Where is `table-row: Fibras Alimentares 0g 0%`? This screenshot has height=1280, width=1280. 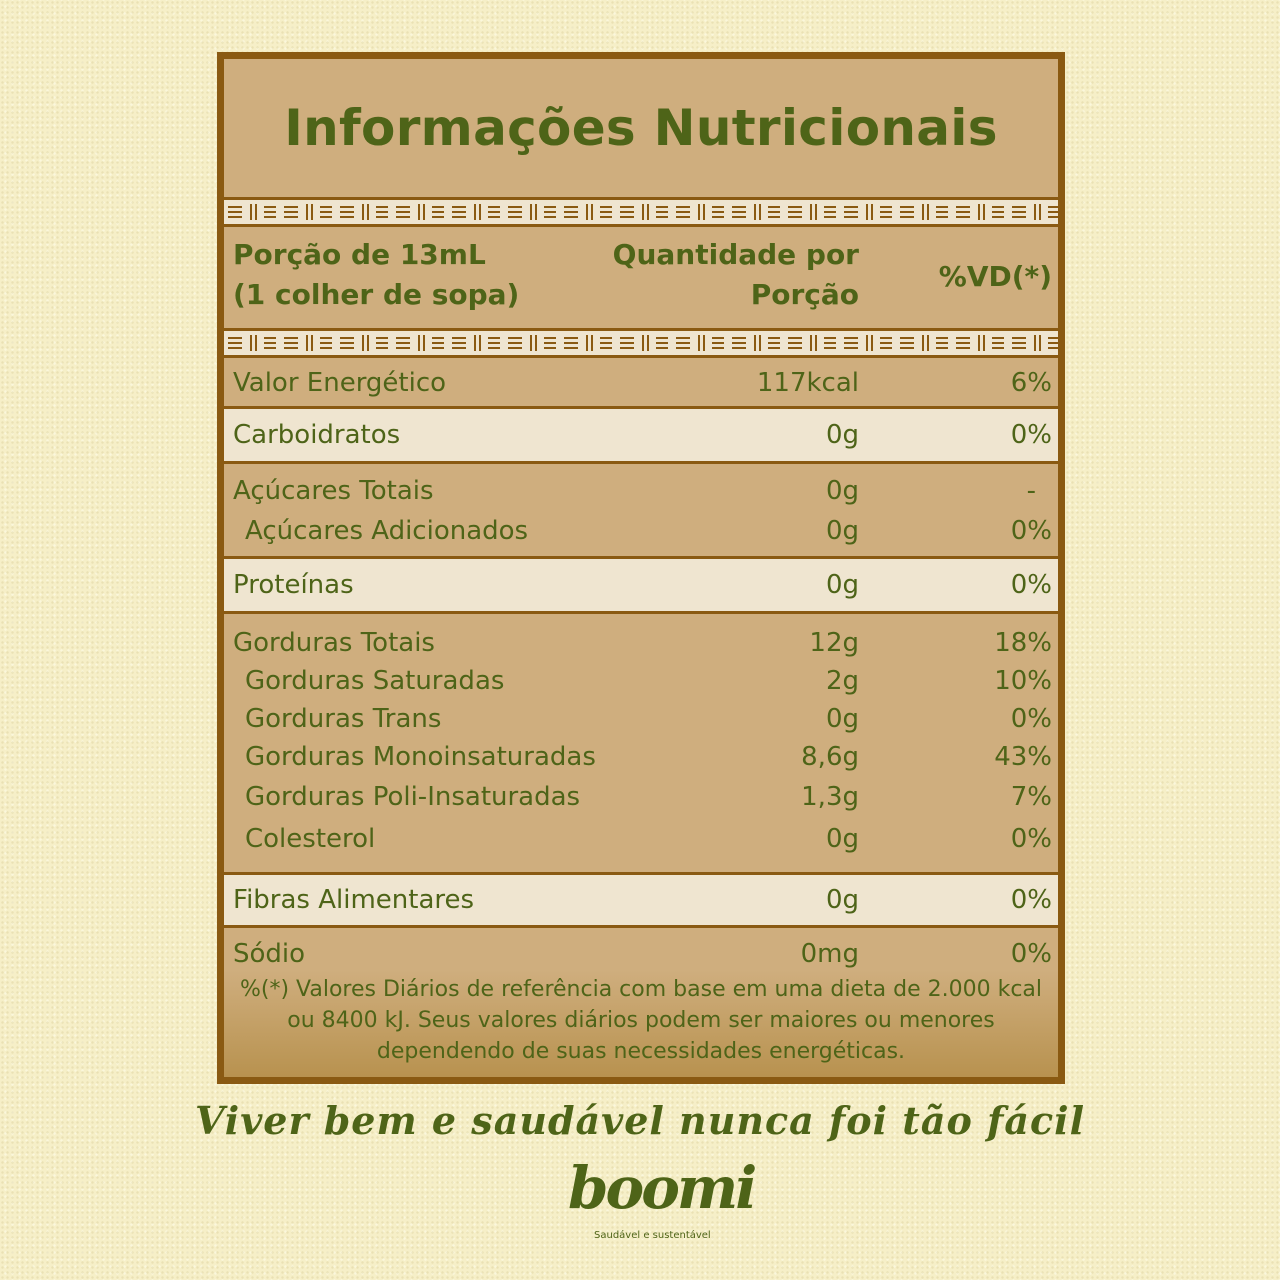 table-row: Fibras Alimentares 0g 0% is located at coordinates (641, 900).